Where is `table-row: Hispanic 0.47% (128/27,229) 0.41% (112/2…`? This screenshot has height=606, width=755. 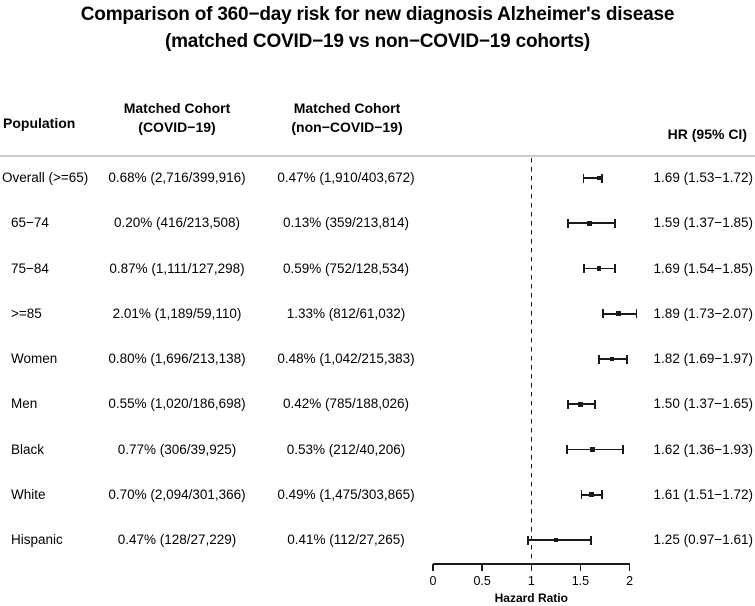
table-row: Hispanic 0.47% (128/27,229) 0.41% (112/2… is located at coordinates (377, 540).